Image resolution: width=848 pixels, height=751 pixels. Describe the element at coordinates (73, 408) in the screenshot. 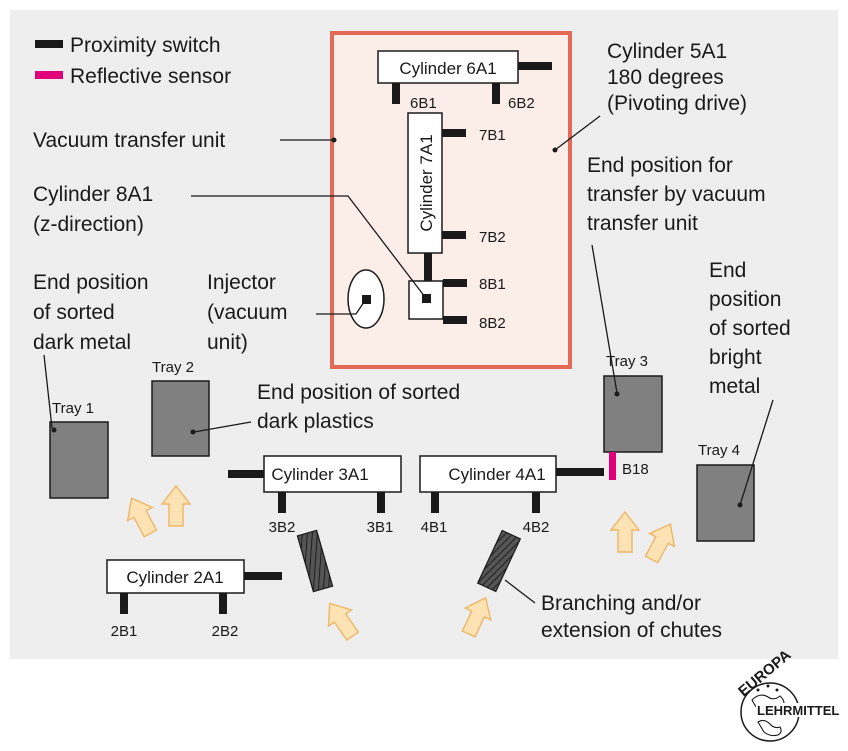

I see `tray-1-label: Tray 1` at that location.